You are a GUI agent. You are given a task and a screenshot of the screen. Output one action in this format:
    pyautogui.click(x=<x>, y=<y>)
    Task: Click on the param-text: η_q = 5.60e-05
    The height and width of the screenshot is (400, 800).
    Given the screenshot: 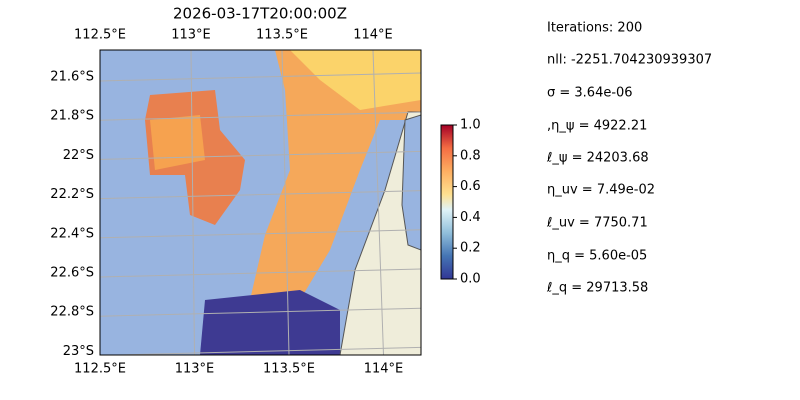 What is the action you would take?
    pyautogui.click(x=597, y=256)
    